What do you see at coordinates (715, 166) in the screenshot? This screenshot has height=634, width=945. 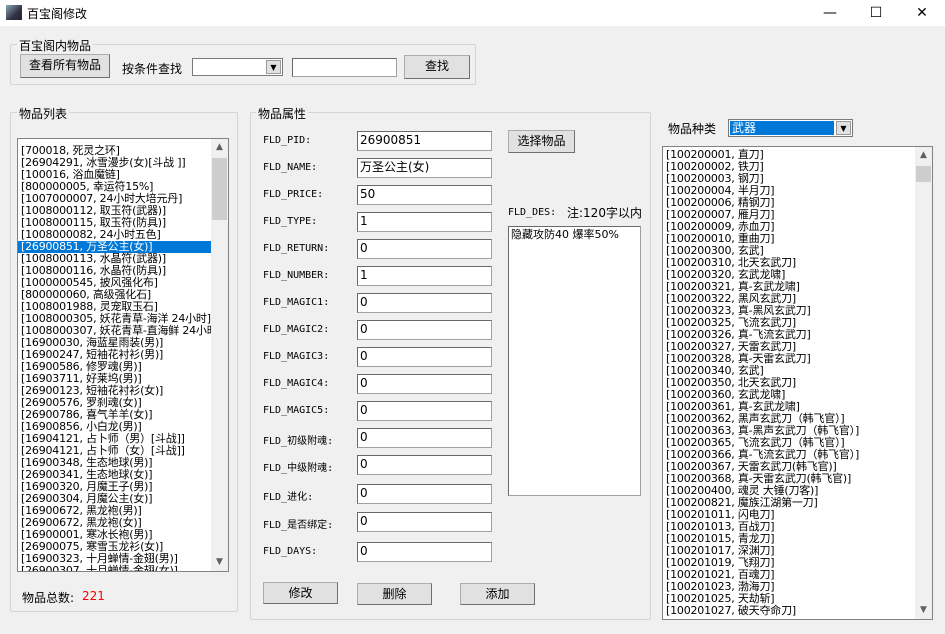 I see `list-item: [100200002, 铁刀]` at bounding box center [715, 166].